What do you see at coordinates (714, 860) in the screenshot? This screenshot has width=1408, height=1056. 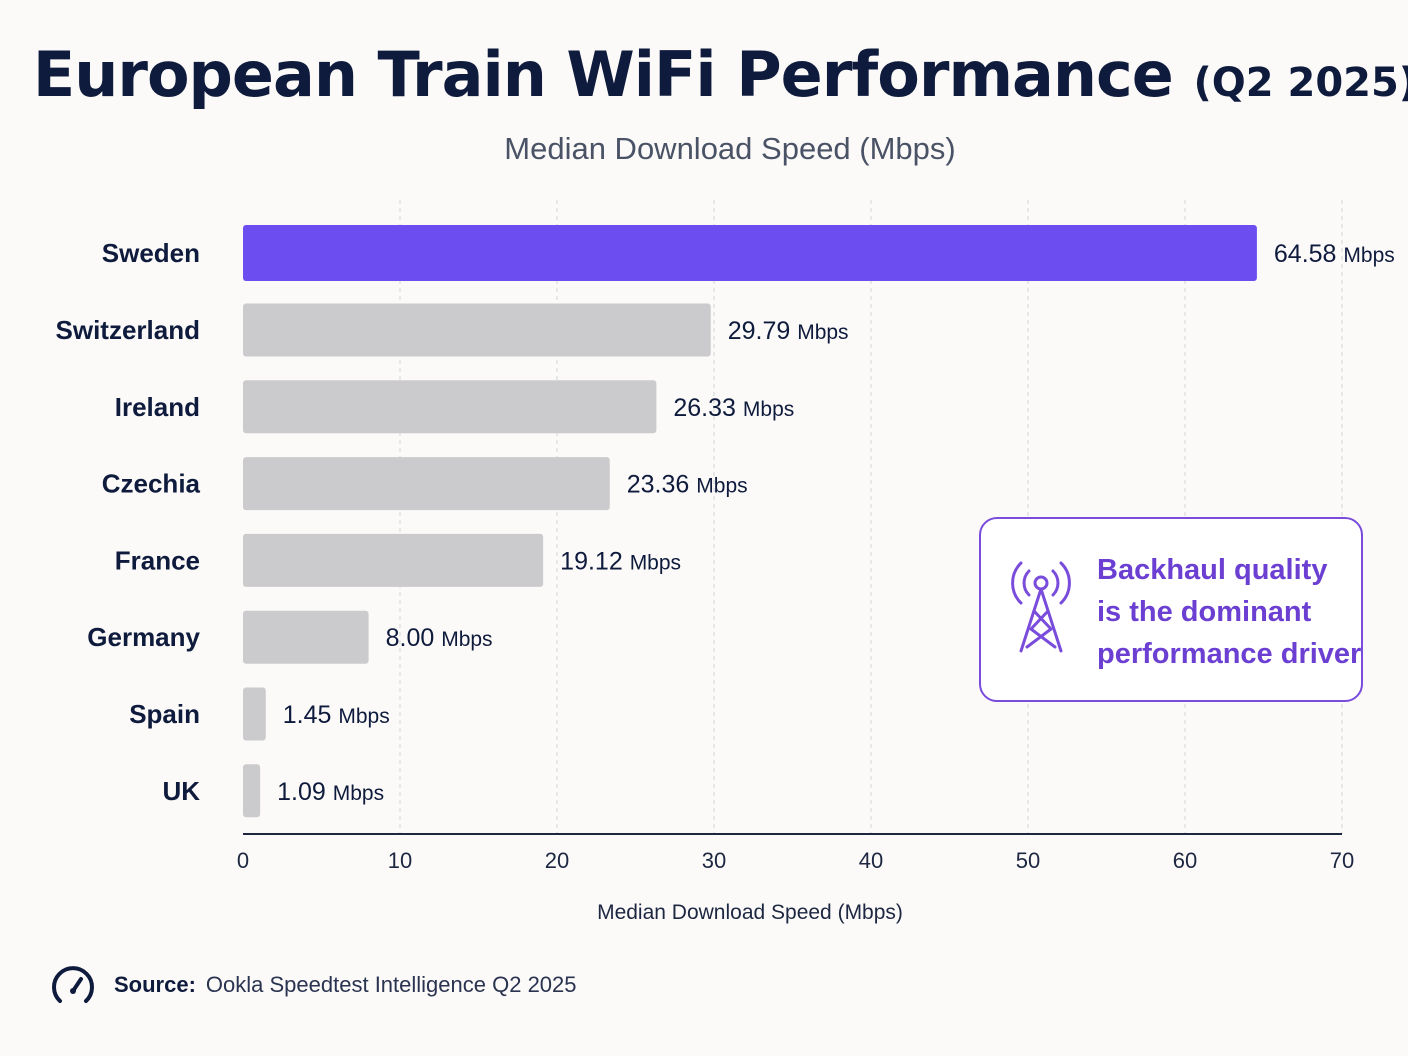 I see `x-tick-label: 30` at bounding box center [714, 860].